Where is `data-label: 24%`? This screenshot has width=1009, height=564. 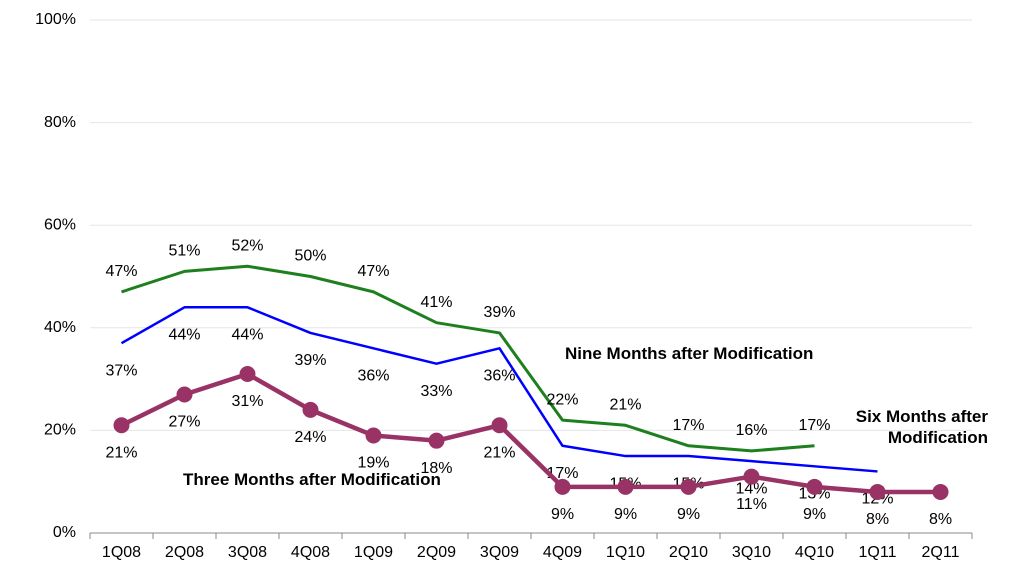
data-label: 24% is located at coordinates (310, 437).